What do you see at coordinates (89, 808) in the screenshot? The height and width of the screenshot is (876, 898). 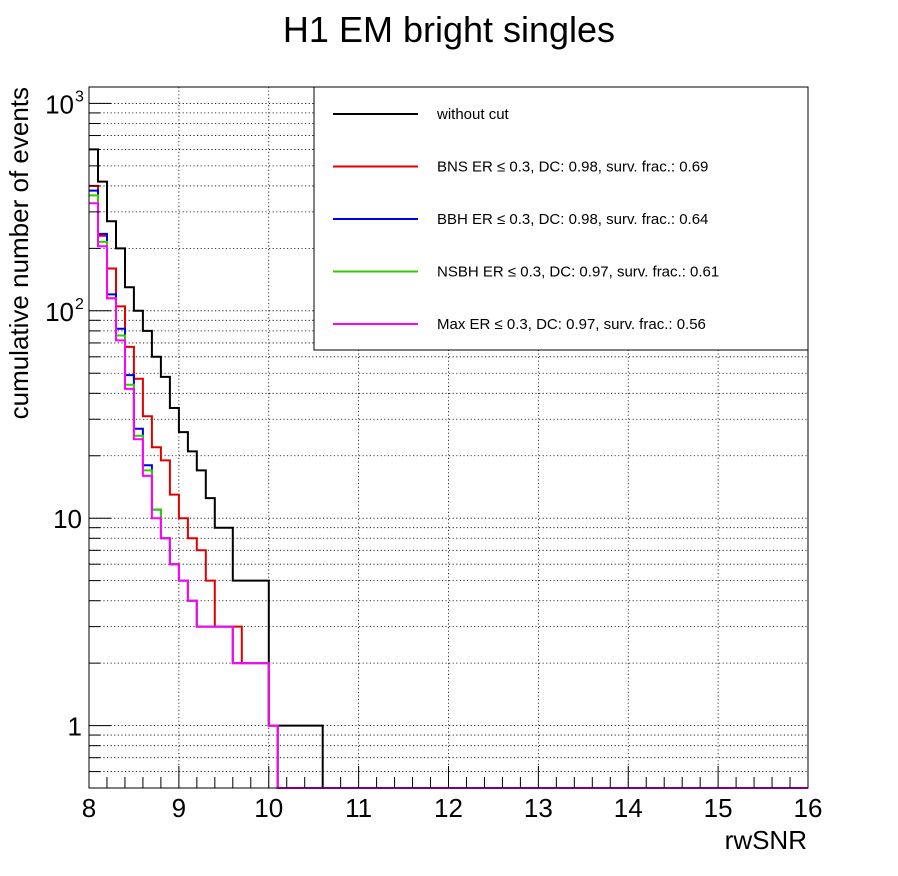 I see `x-tick-label: 8` at bounding box center [89, 808].